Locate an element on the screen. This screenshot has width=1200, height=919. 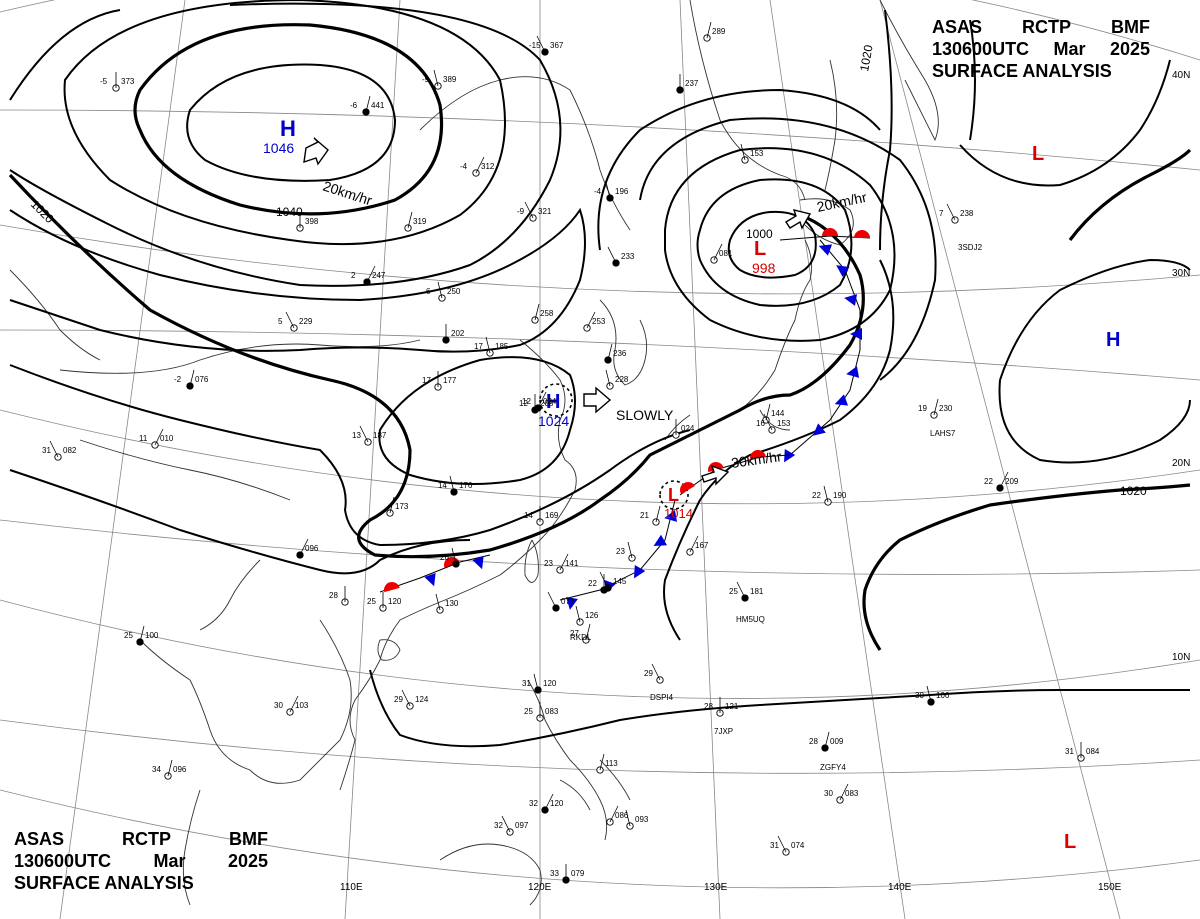
coastline-indochina is located at coordinates (245, 671).